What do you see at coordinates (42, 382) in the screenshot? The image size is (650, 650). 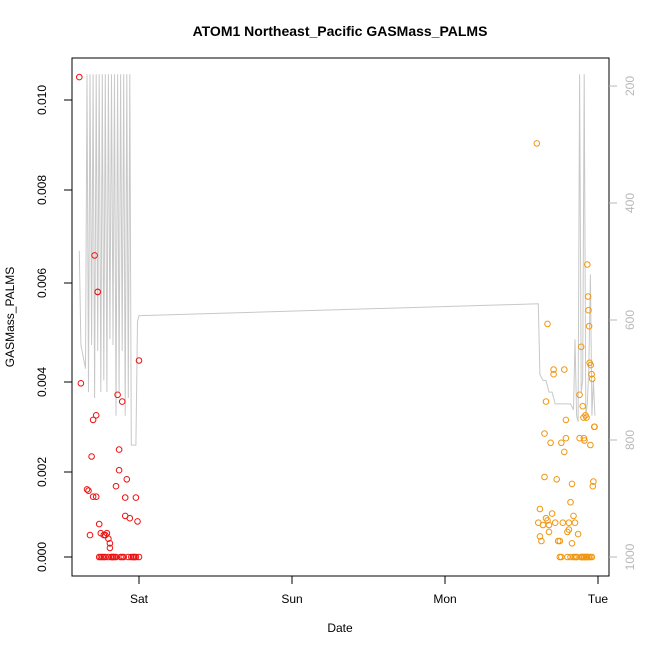 I see `y-tick-label-2: 0.004` at bounding box center [42, 382].